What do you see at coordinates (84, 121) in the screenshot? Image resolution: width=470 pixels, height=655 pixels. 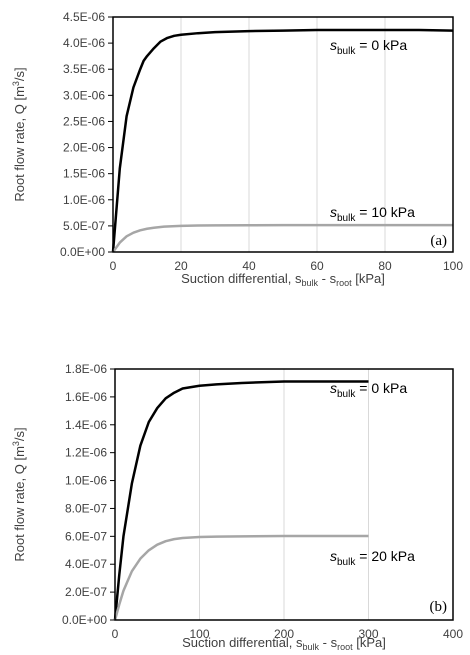 I see `y-tick-label: 2.5E-06` at bounding box center [84, 121].